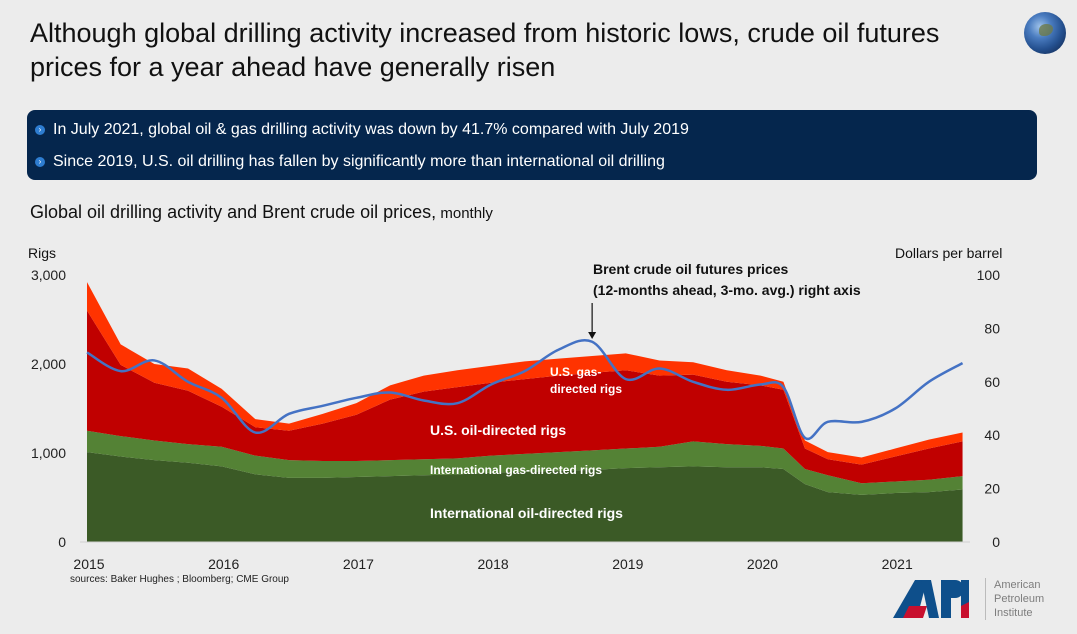 This screenshot has height=634, width=1077. Describe the element at coordinates (915, 612) in the screenshot. I see `api-logo-stripe` at that location.